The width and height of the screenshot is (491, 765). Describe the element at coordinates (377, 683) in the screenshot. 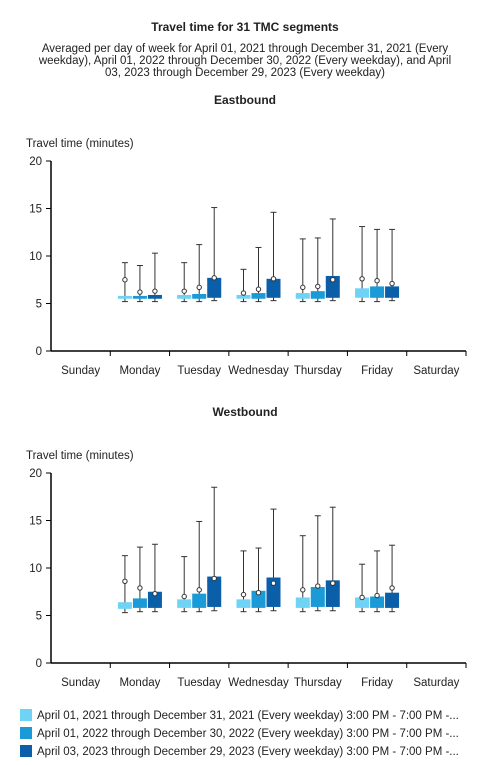

I see `x-tick-label: Friday` at that location.